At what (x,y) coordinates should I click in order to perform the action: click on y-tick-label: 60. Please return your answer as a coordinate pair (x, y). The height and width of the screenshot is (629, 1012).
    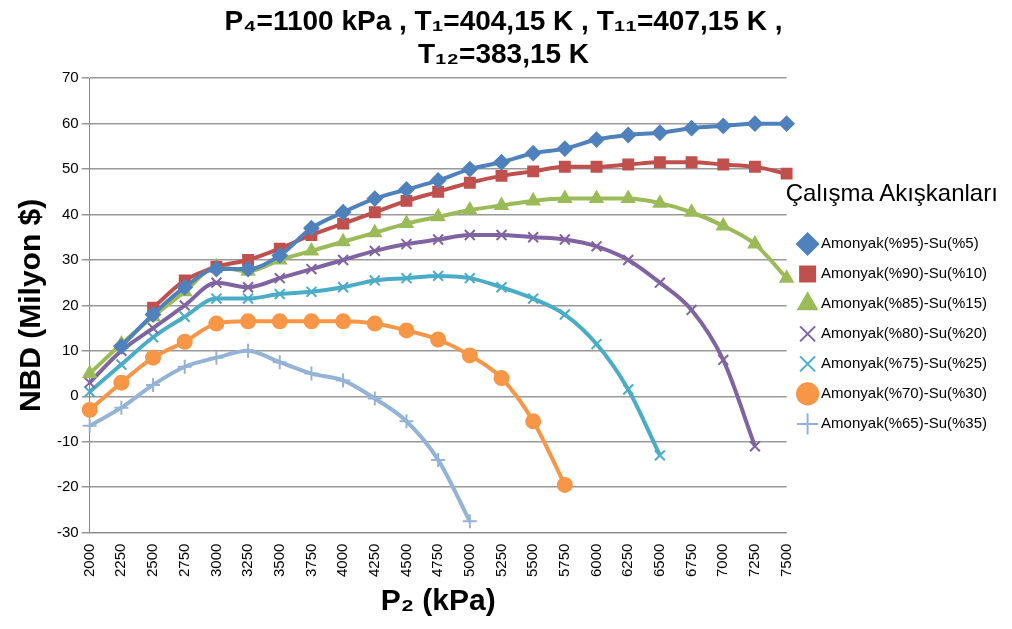
    Looking at the image, I should click on (70, 122).